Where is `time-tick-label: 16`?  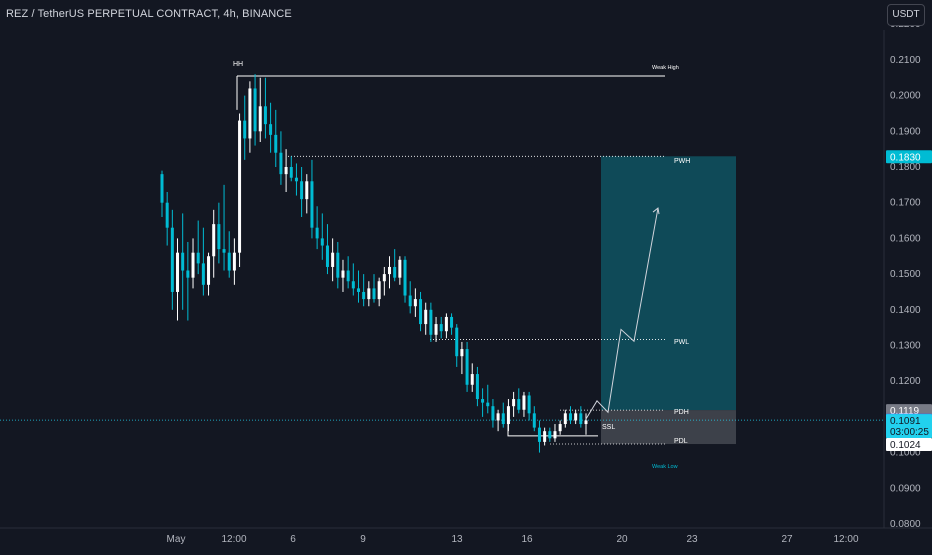
time-tick-label: 16 is located at coordinates (527, 539).